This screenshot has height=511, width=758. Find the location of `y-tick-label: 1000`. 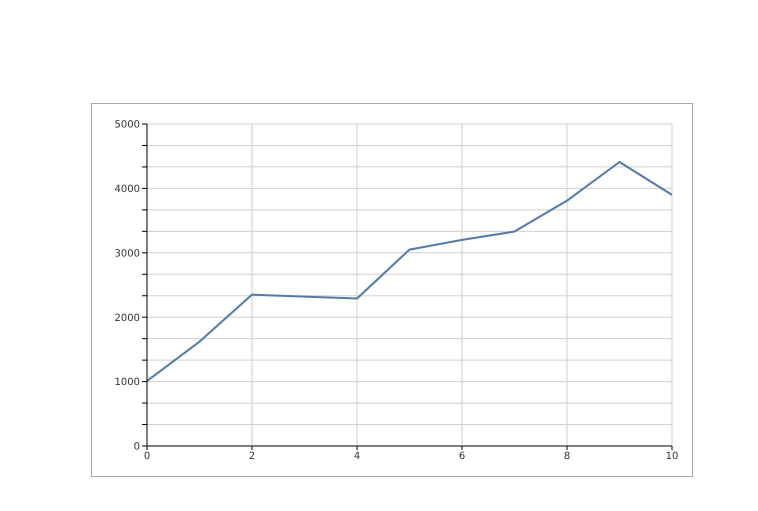

y-tick-label: 1000 is located at coordinates (127, 382).